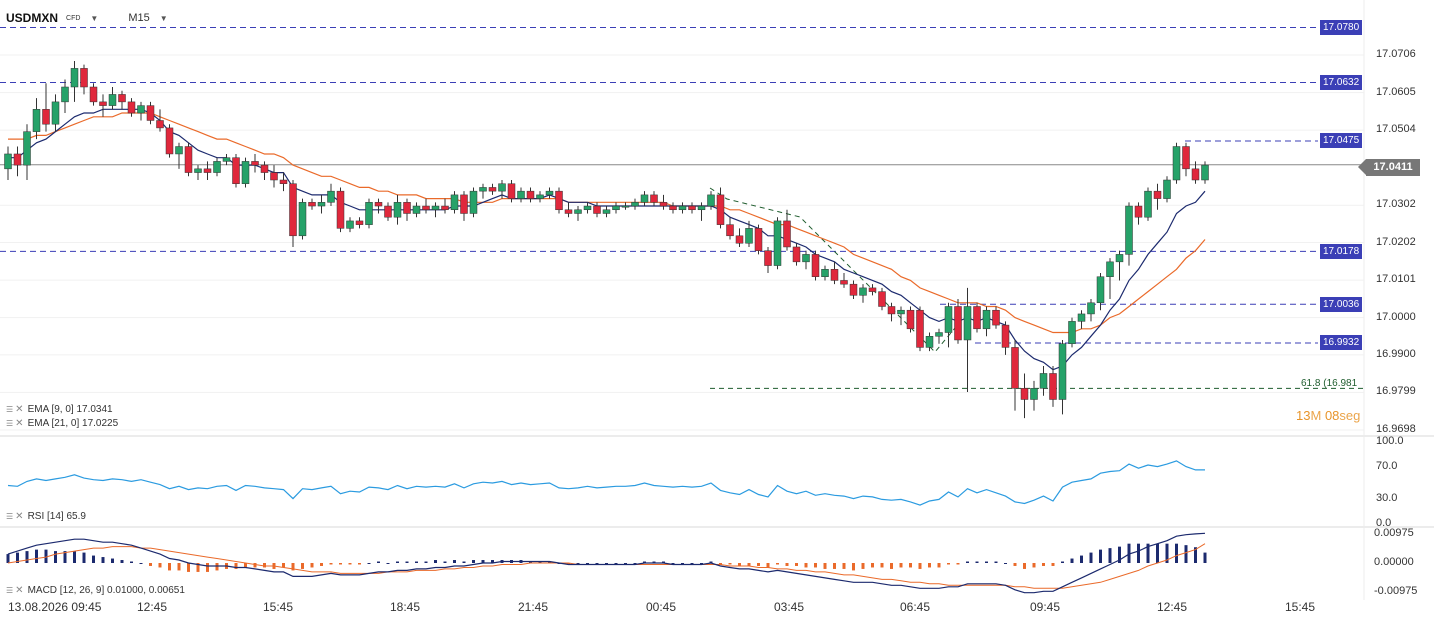 This screenshot has height=624, width=1434. I want to click on timeframe-selector: M15, so click(139, 18).